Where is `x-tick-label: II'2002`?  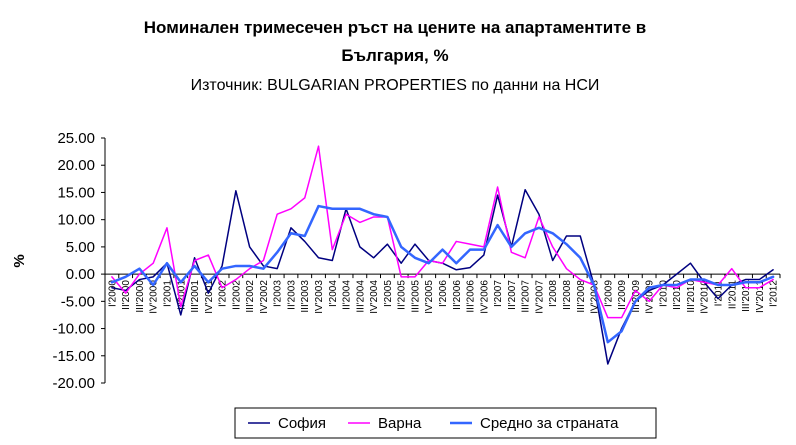
x-tick-label: II'2002 is located at coordinates (236, 295).